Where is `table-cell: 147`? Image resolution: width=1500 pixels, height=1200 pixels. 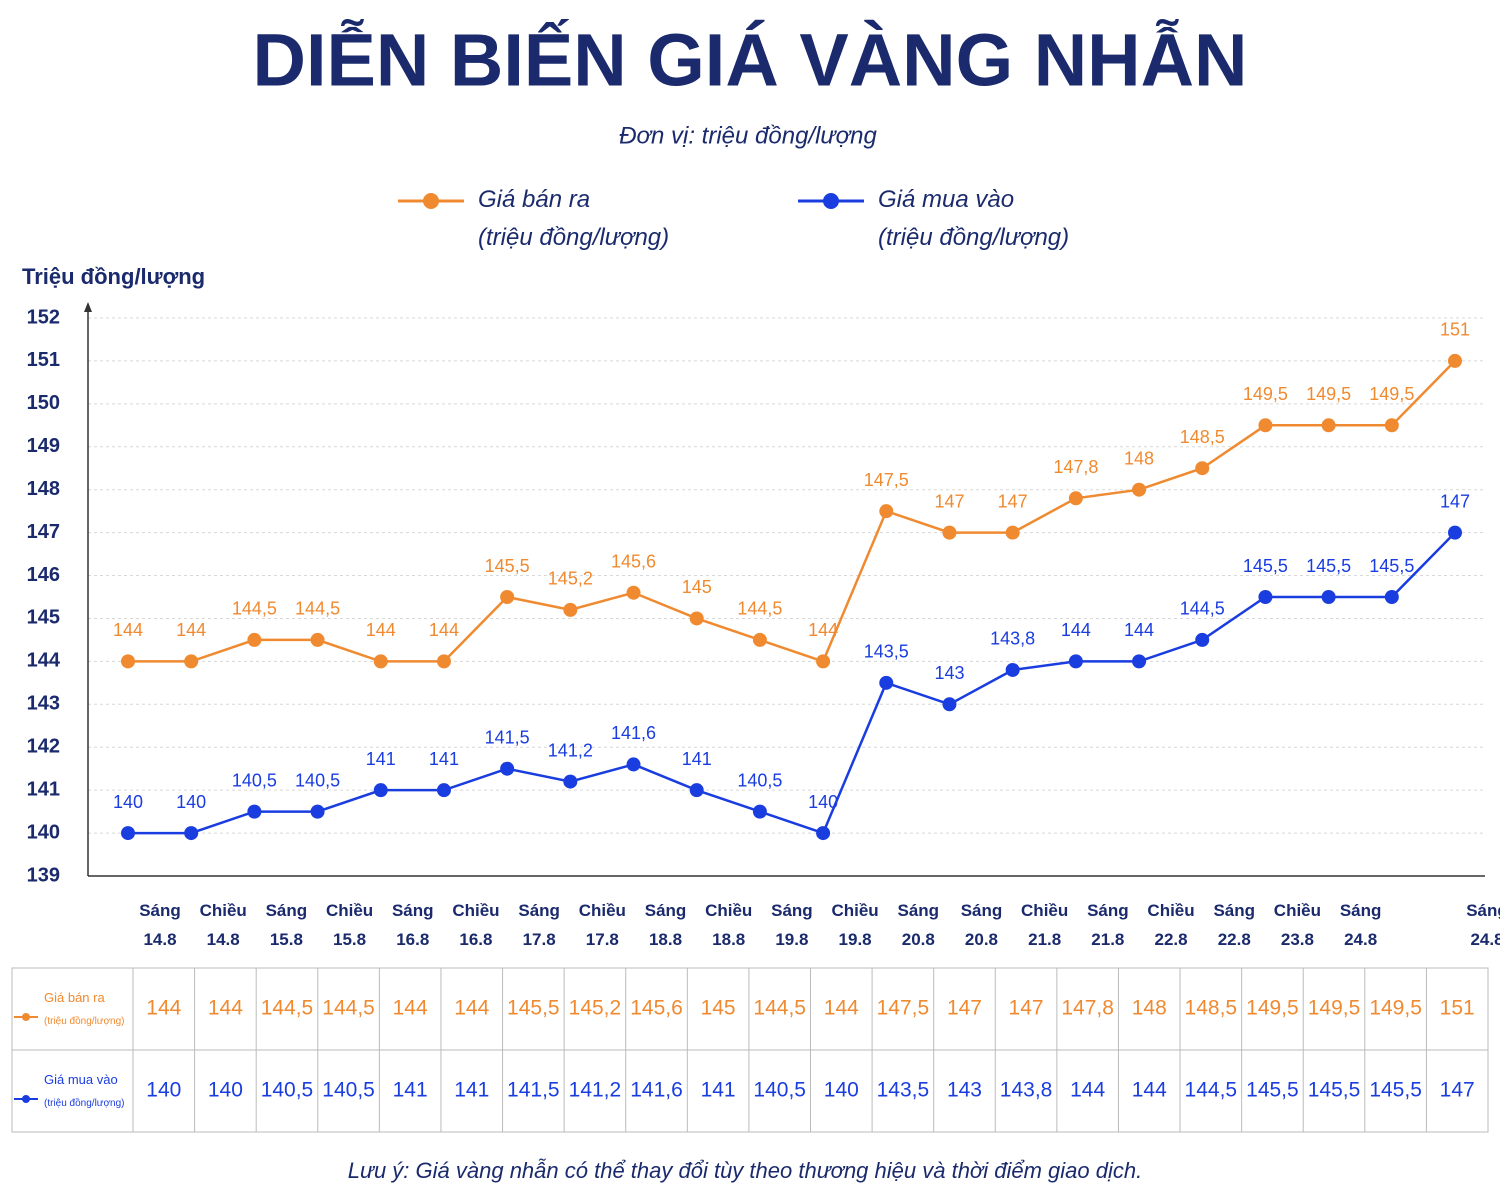 table-cell: 147 is located at coordinates (964, 1008).